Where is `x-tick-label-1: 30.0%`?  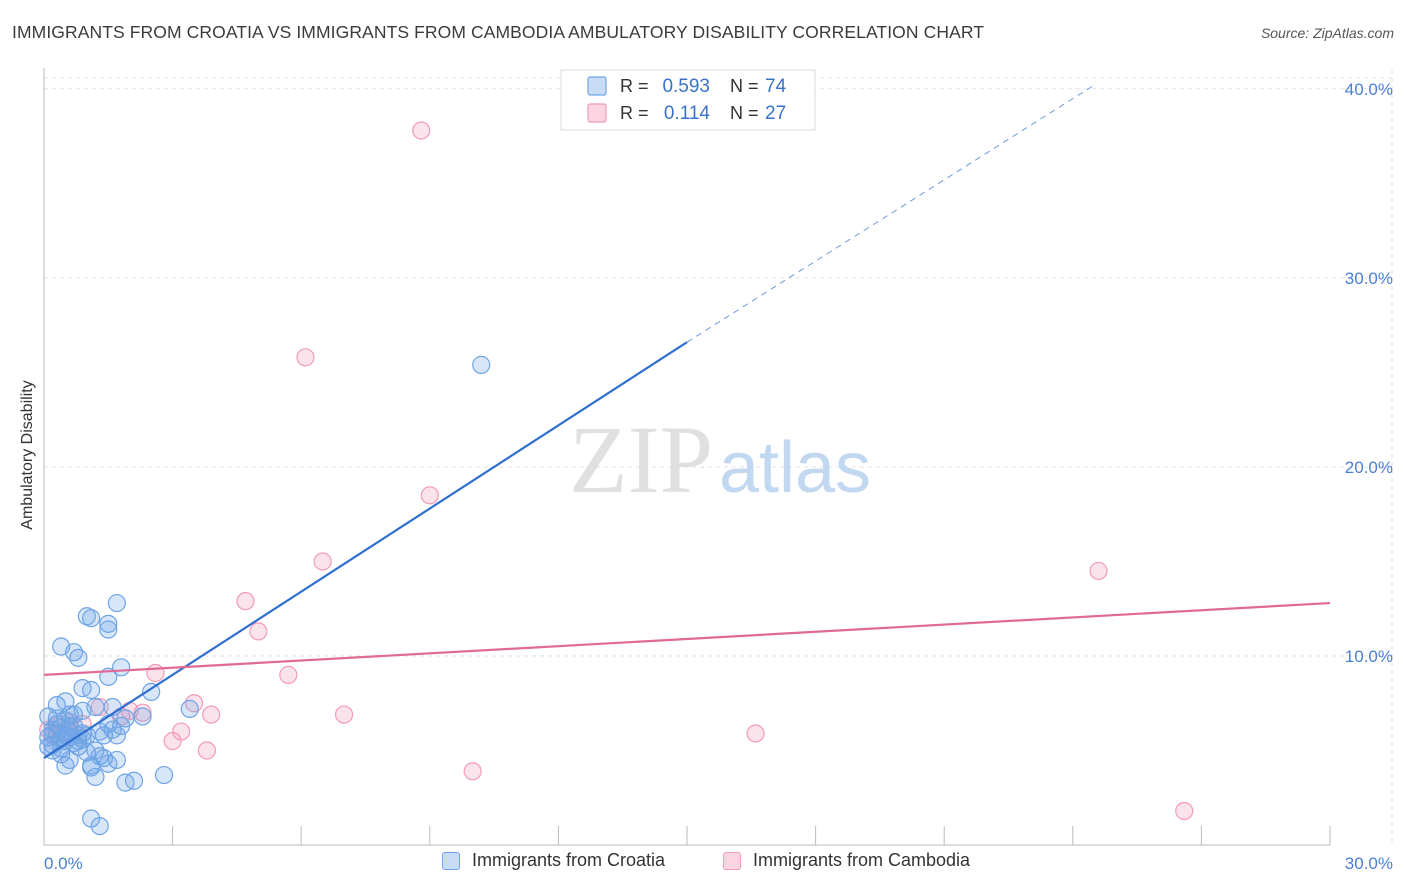 x-tick-label-1: 30.0% is located at coordinates (1369, 863).